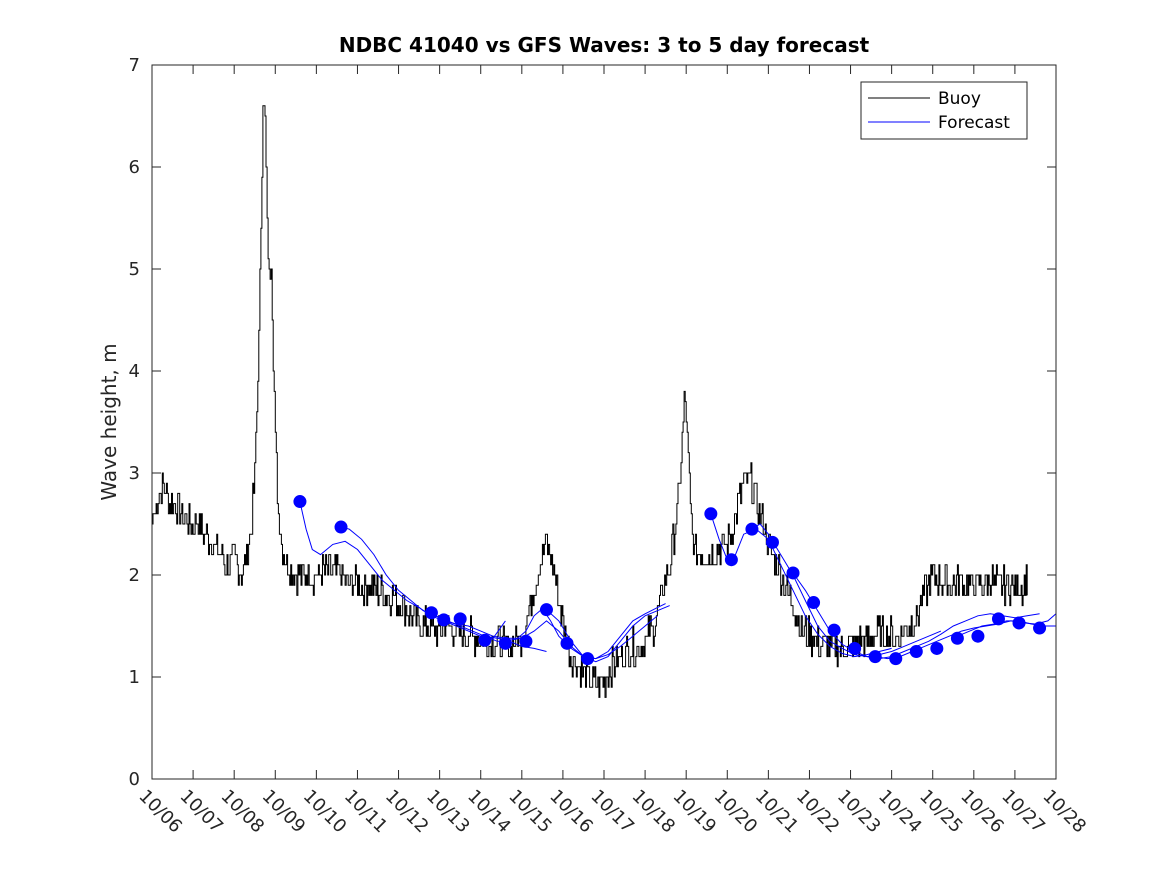 This screenshot has height=875, width=1167. Describe the element at coordinates (941, 812) in the screenshot. I see `x-tick-label: 10/25` at that location.